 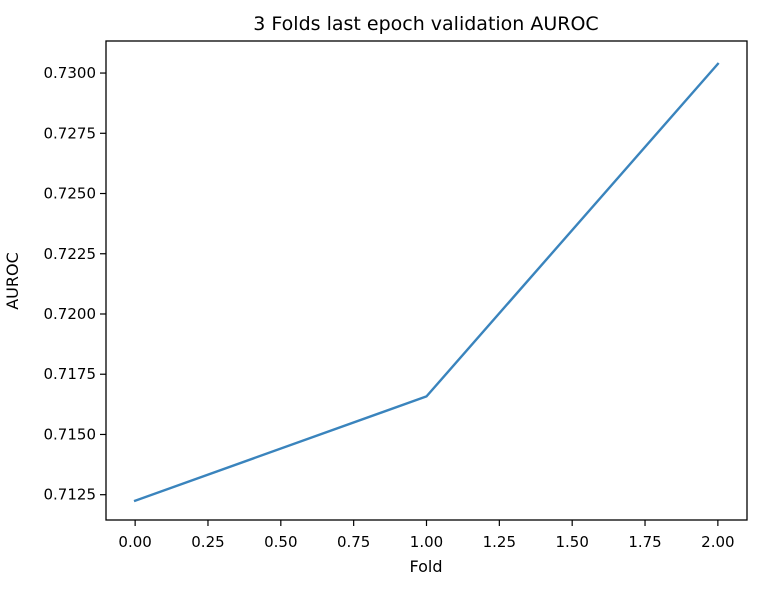 What do you see at coordinates (426, 542) in the screenshot?
I see `x-tick-label: 1.00` at bounding box center [426, 542].